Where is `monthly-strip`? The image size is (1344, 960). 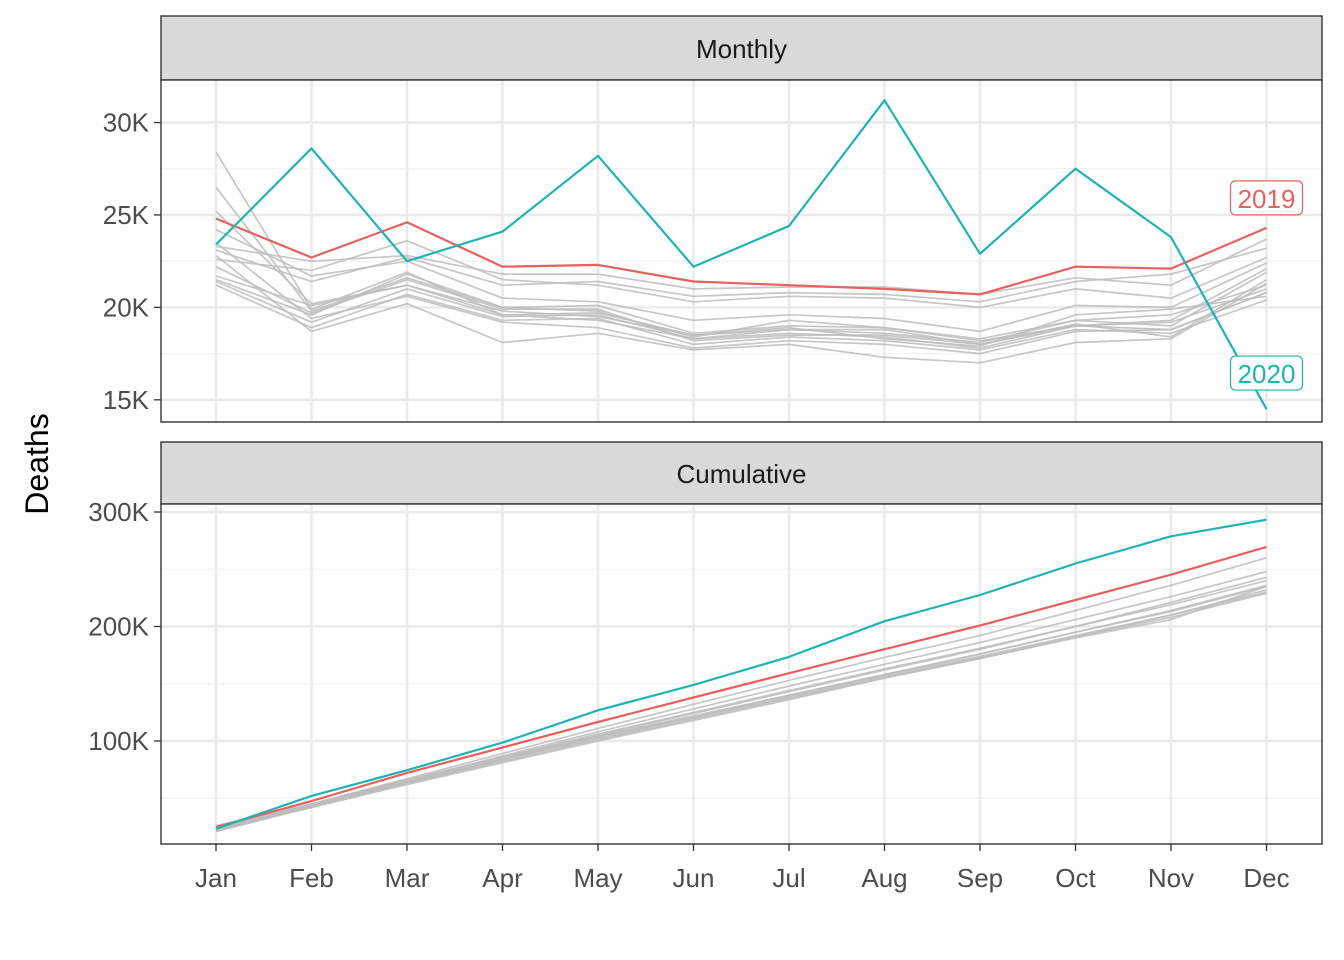
monthly-strip is located at coordinates (741, 48).